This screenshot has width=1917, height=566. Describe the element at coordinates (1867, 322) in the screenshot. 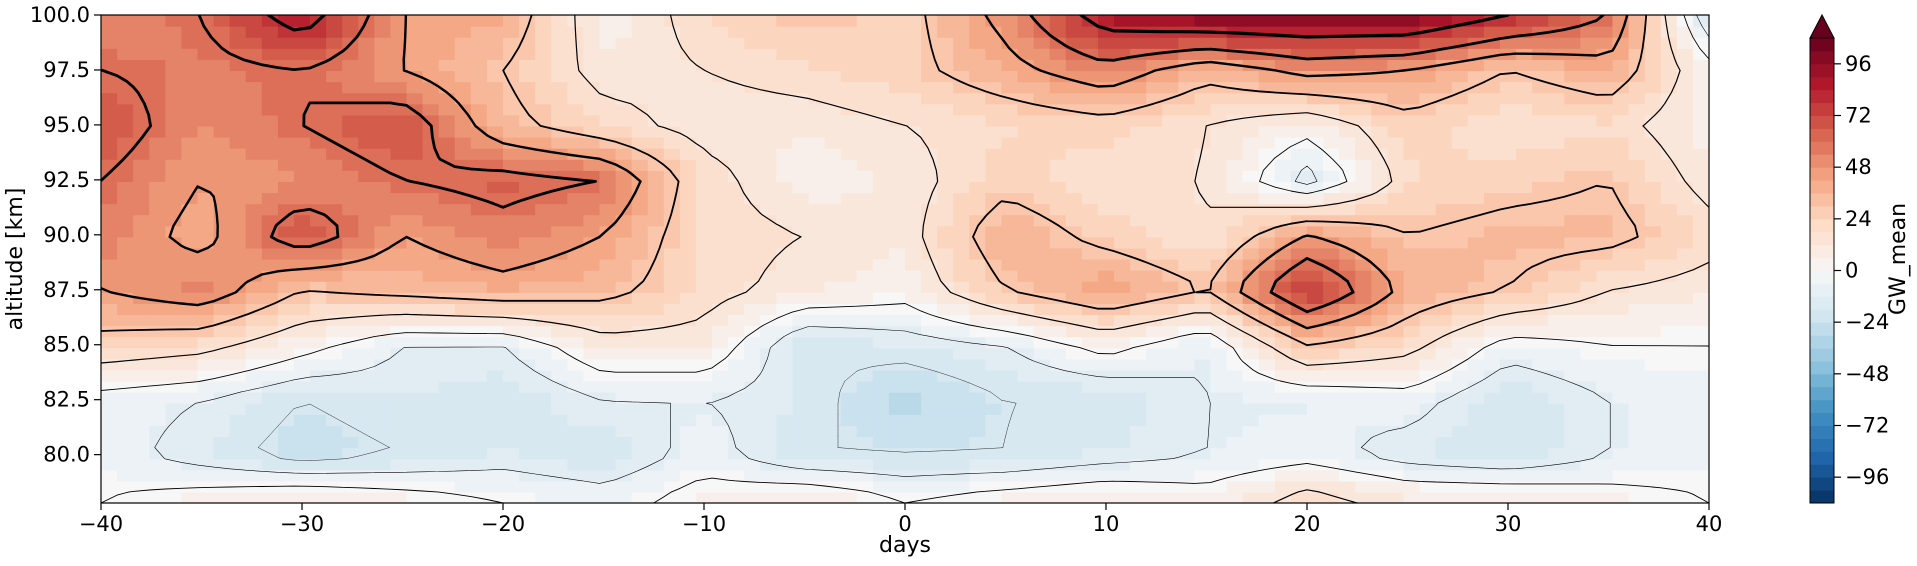

I see `colorbar-tick-label: −24` at that location.